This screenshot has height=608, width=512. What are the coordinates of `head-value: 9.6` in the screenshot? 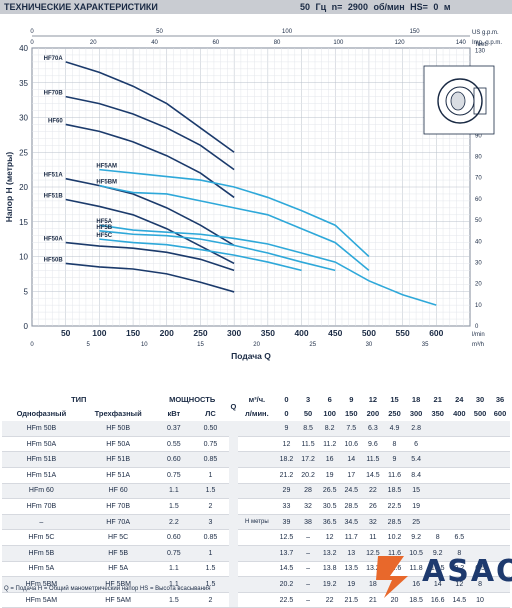 It's located at (373, 444).